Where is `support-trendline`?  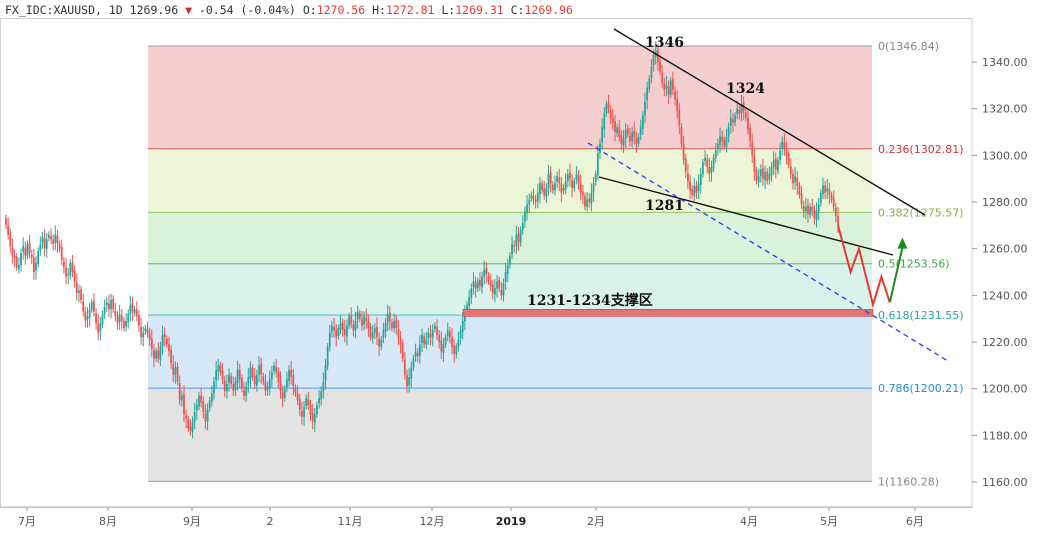 support-trendline is located at coordinates (746, 216).